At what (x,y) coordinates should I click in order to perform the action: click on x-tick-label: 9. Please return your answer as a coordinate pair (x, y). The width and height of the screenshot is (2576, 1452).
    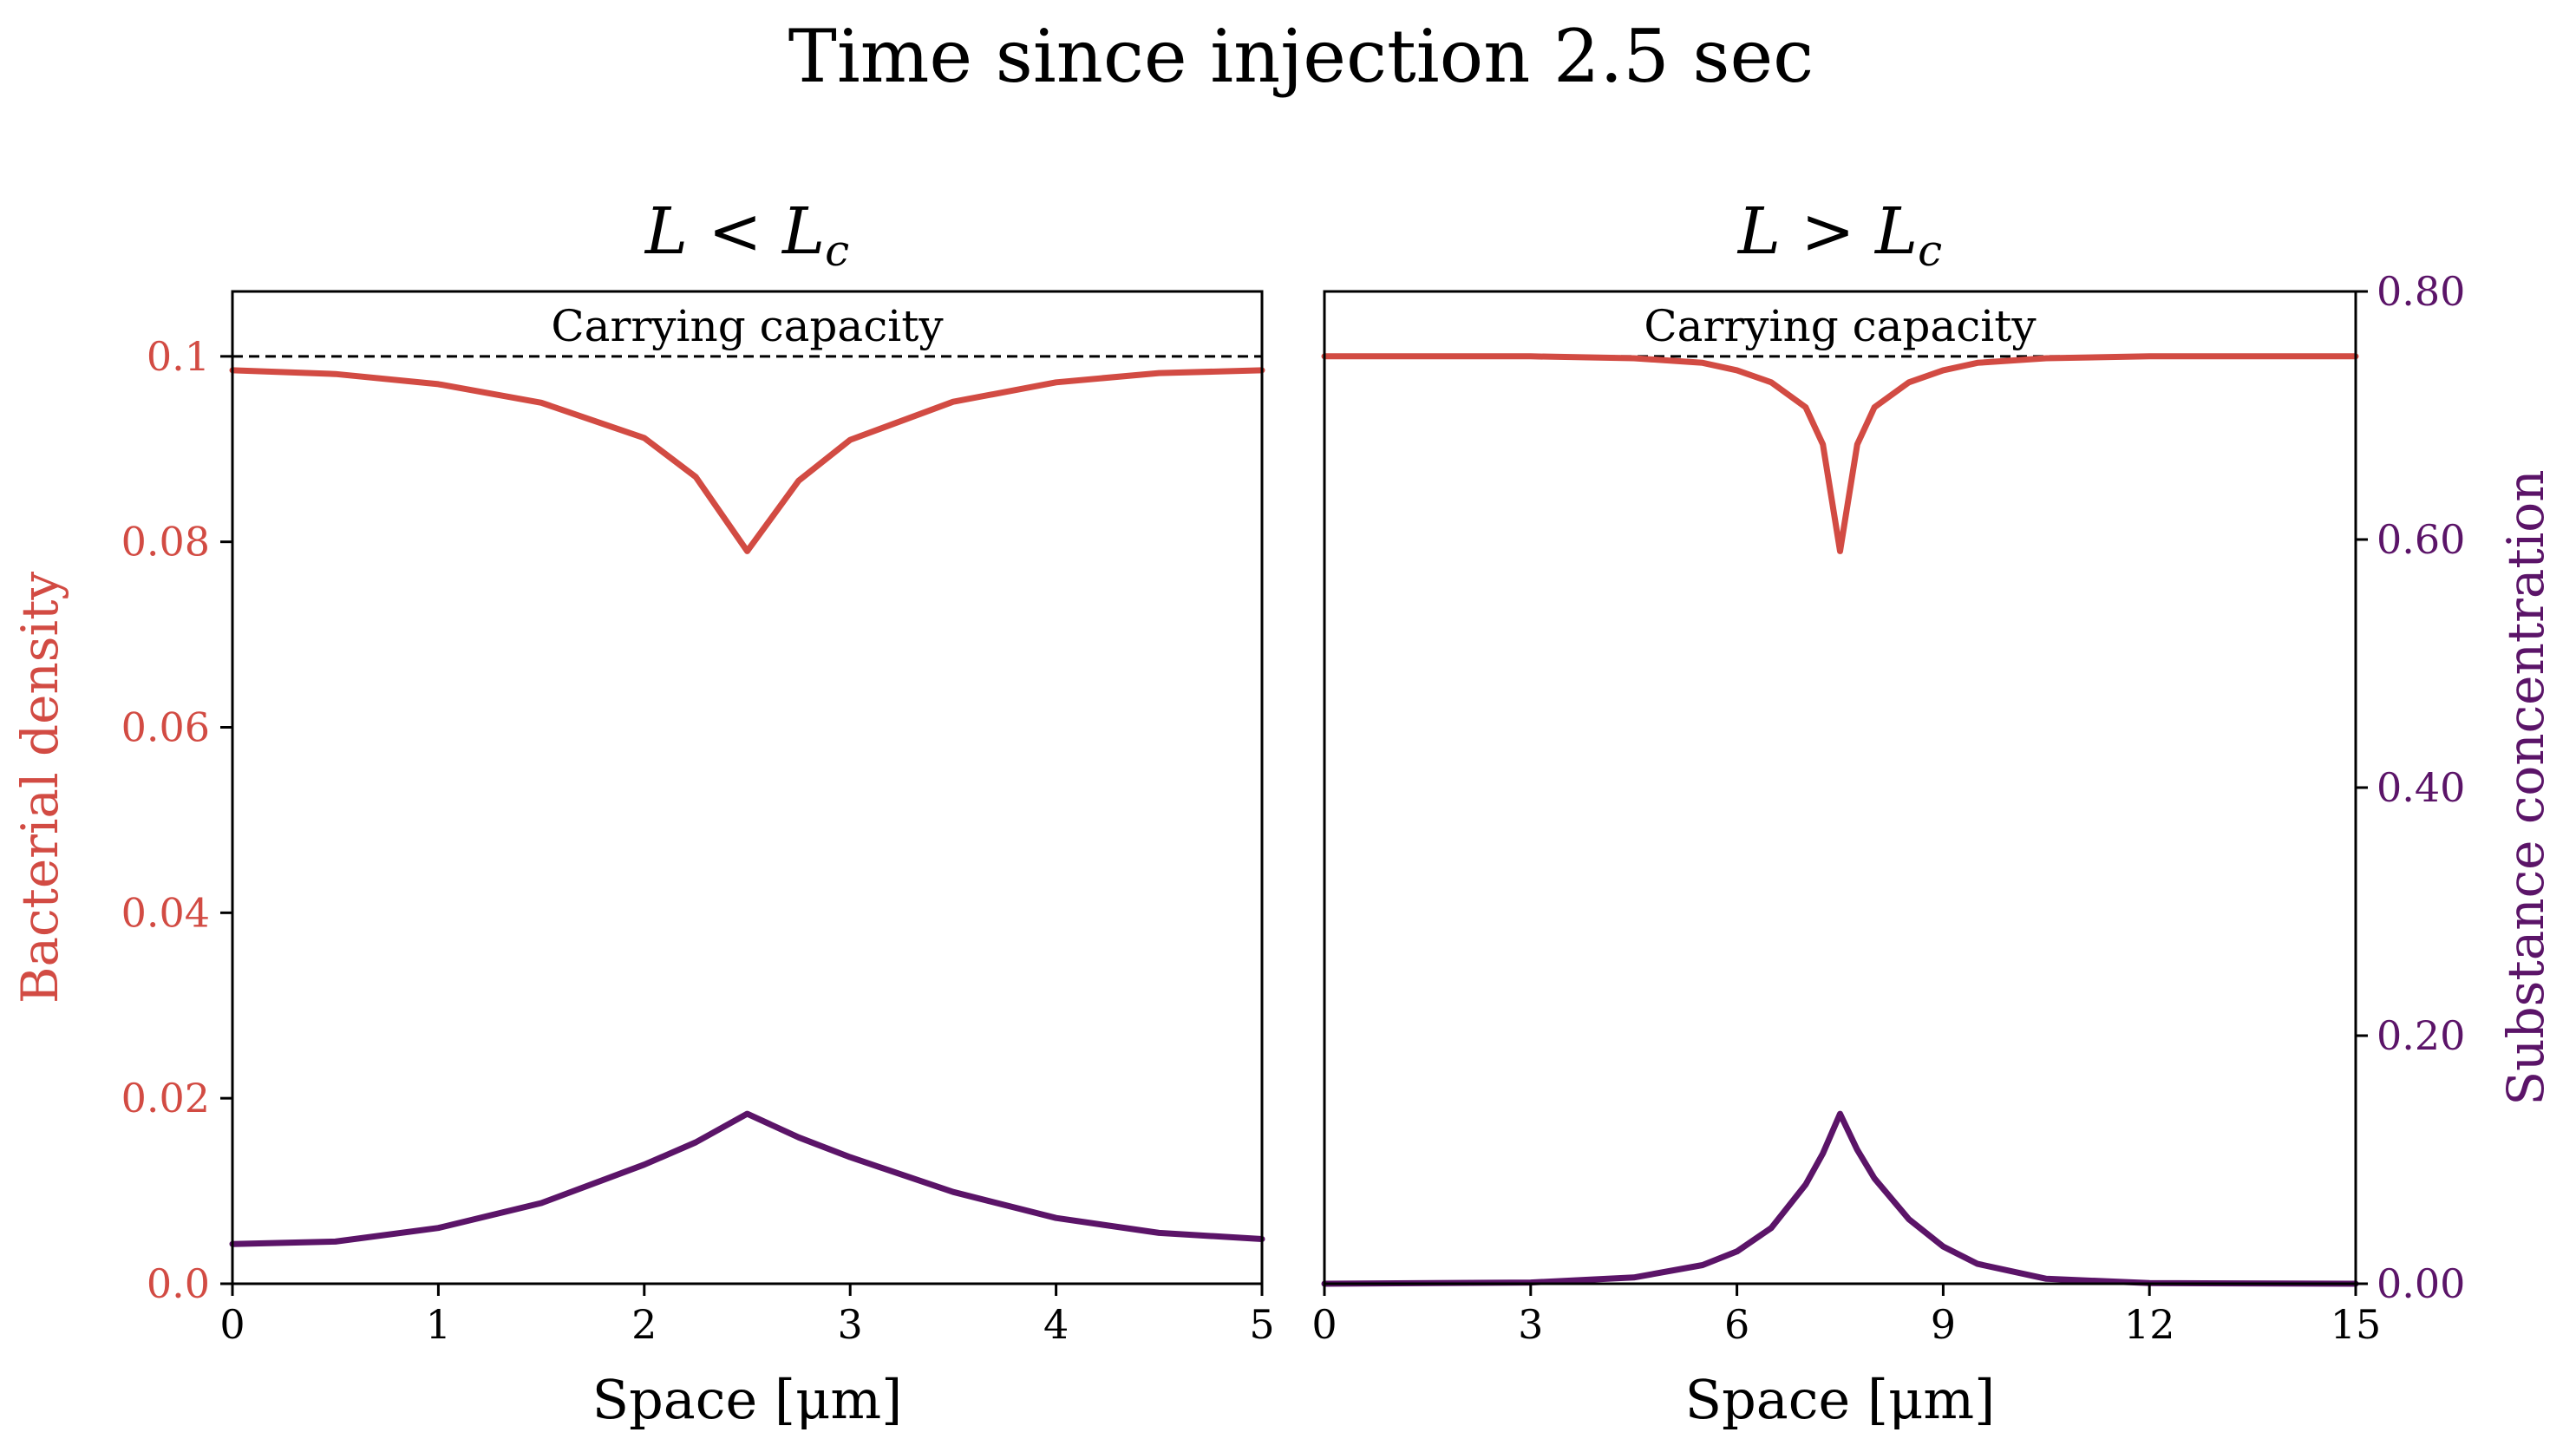
    Looking at the image, I should click on (1943, 1324).